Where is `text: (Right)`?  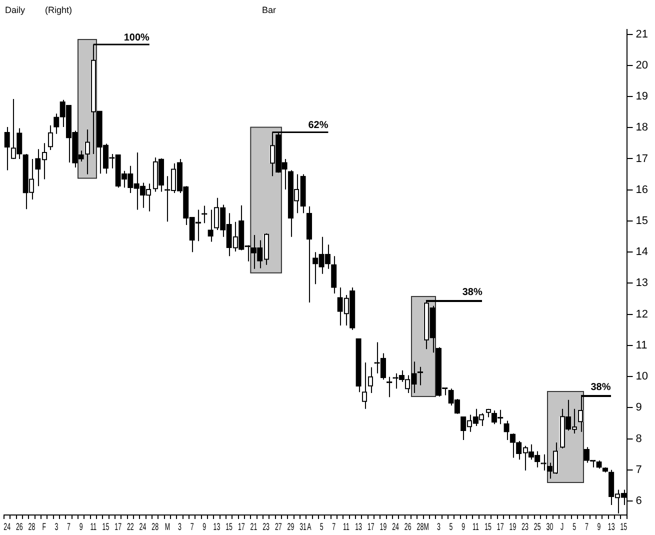
text: (Right) is located at coordinates (58, 10).